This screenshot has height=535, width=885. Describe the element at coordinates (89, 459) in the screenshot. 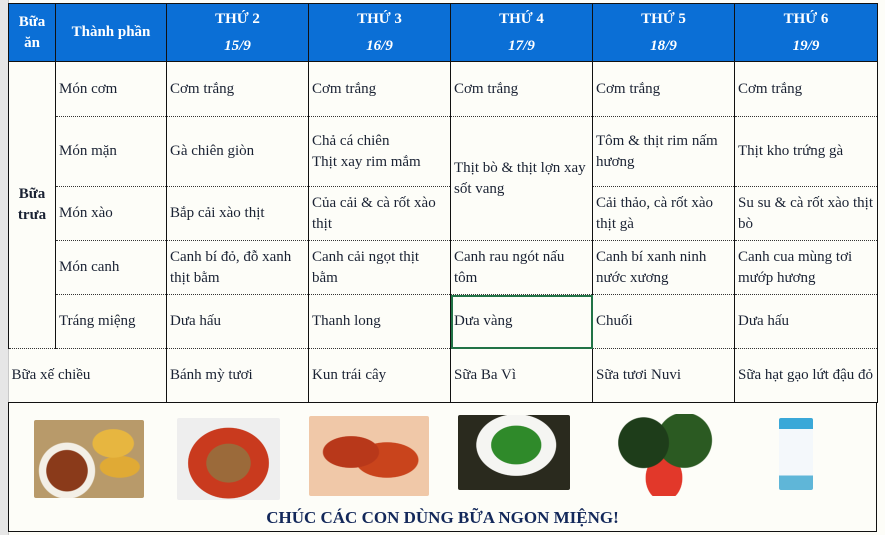

I see `food-photo-bread-stew` at that location.